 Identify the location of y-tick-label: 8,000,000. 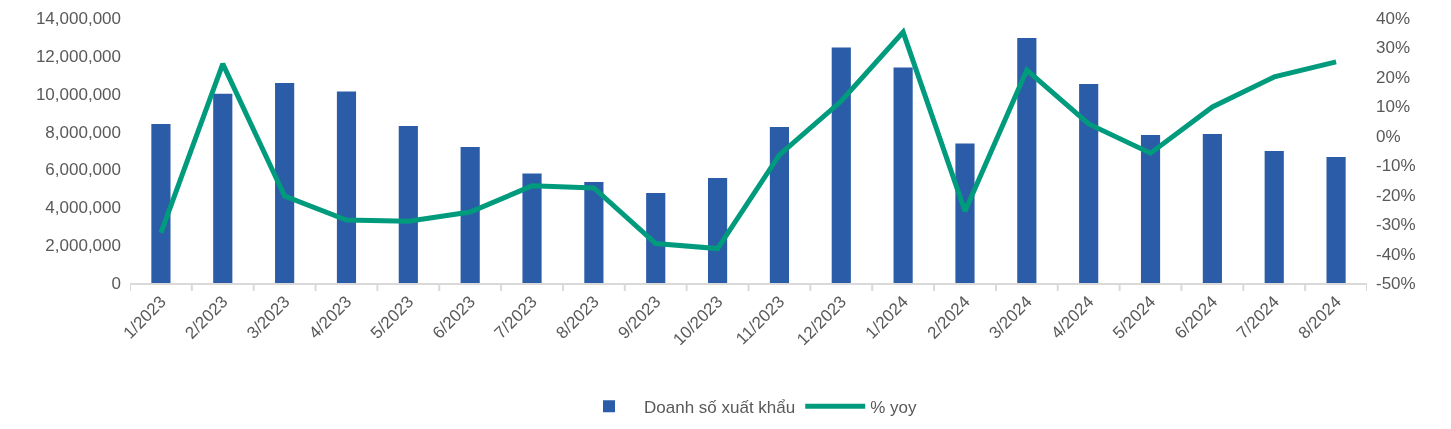
(83, 132).